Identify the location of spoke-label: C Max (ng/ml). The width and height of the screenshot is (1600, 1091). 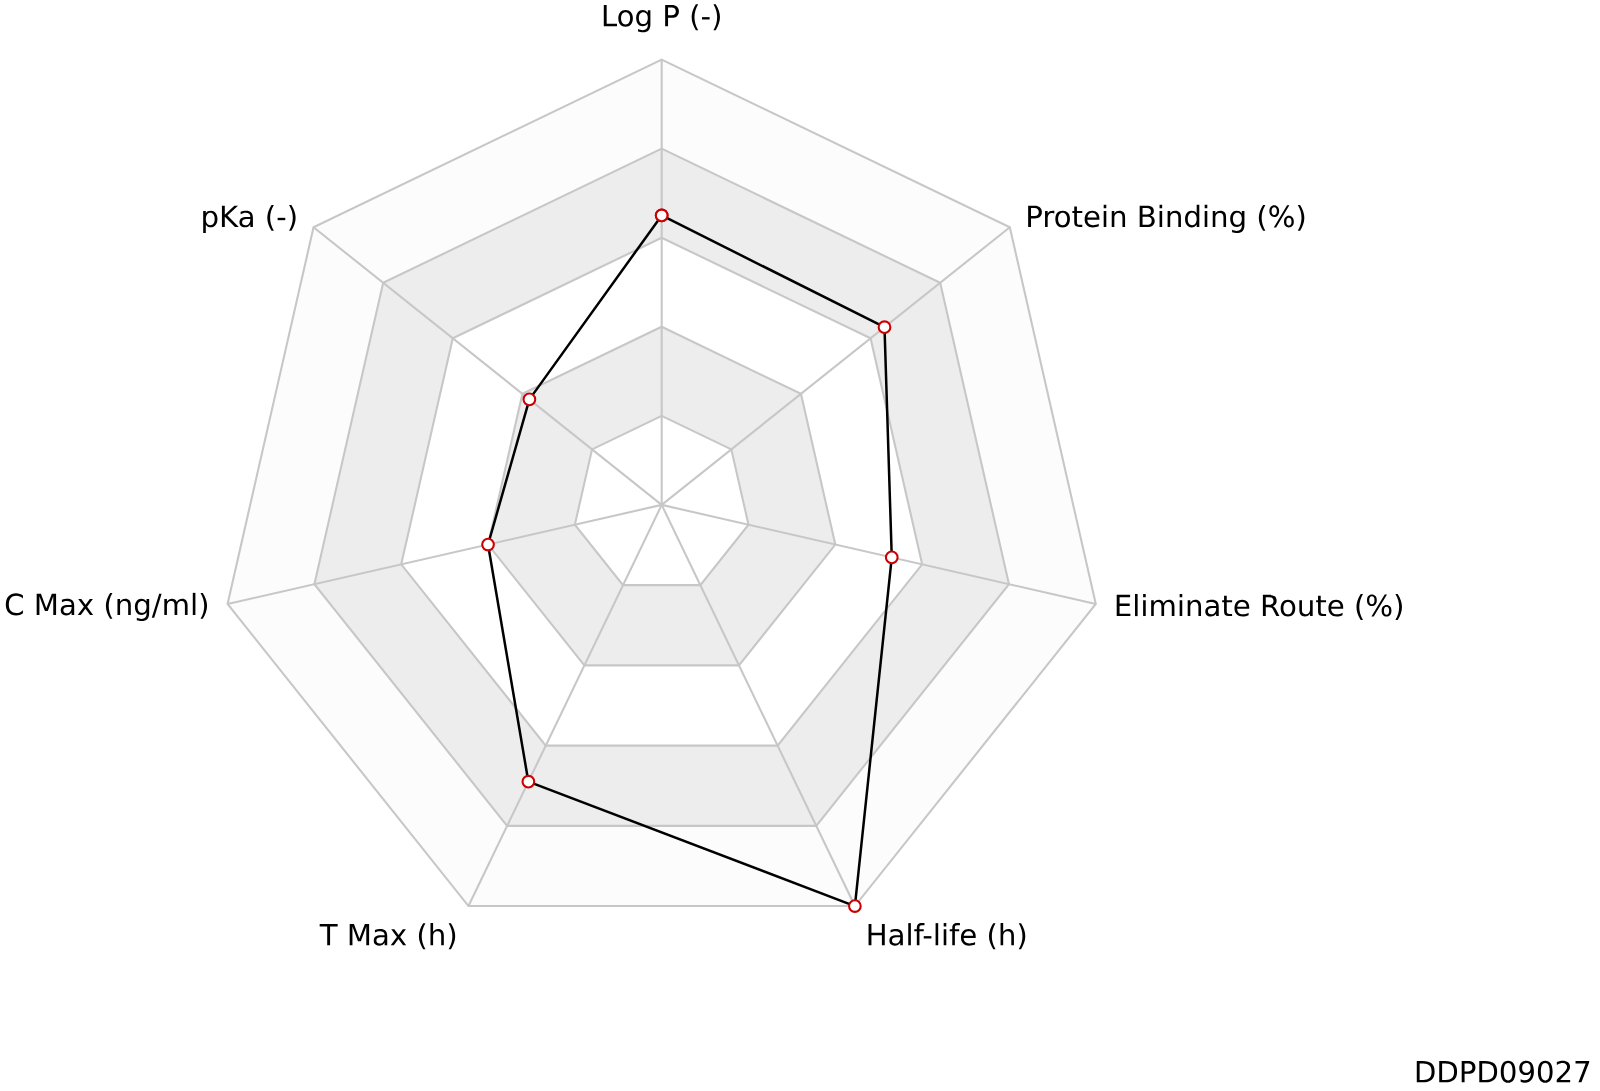
(106, 607).